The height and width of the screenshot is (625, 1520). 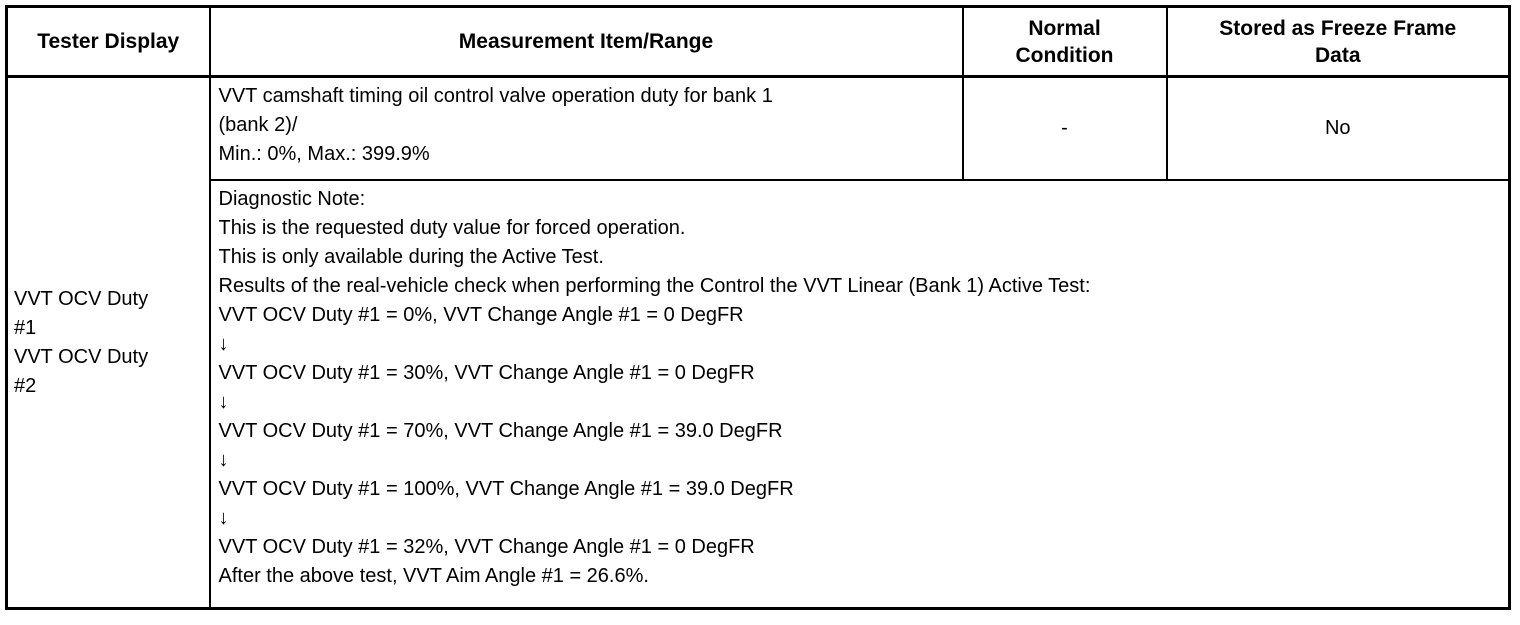 What do you see at coordinates (25, 327) in the screenshot?
I see `tester-display-line: #1` at bounding box center [25, 327].